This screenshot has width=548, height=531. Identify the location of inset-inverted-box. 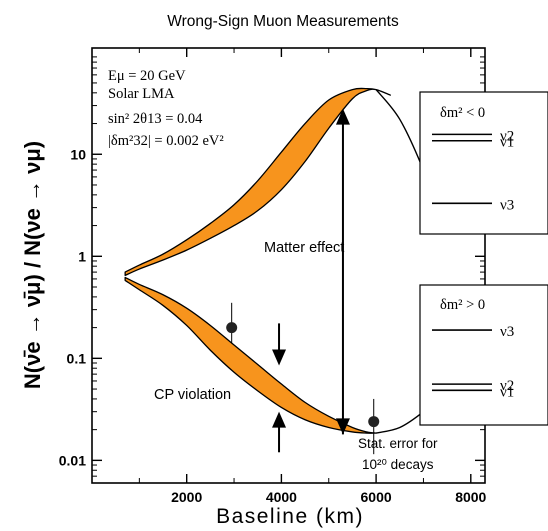
(483, 163).